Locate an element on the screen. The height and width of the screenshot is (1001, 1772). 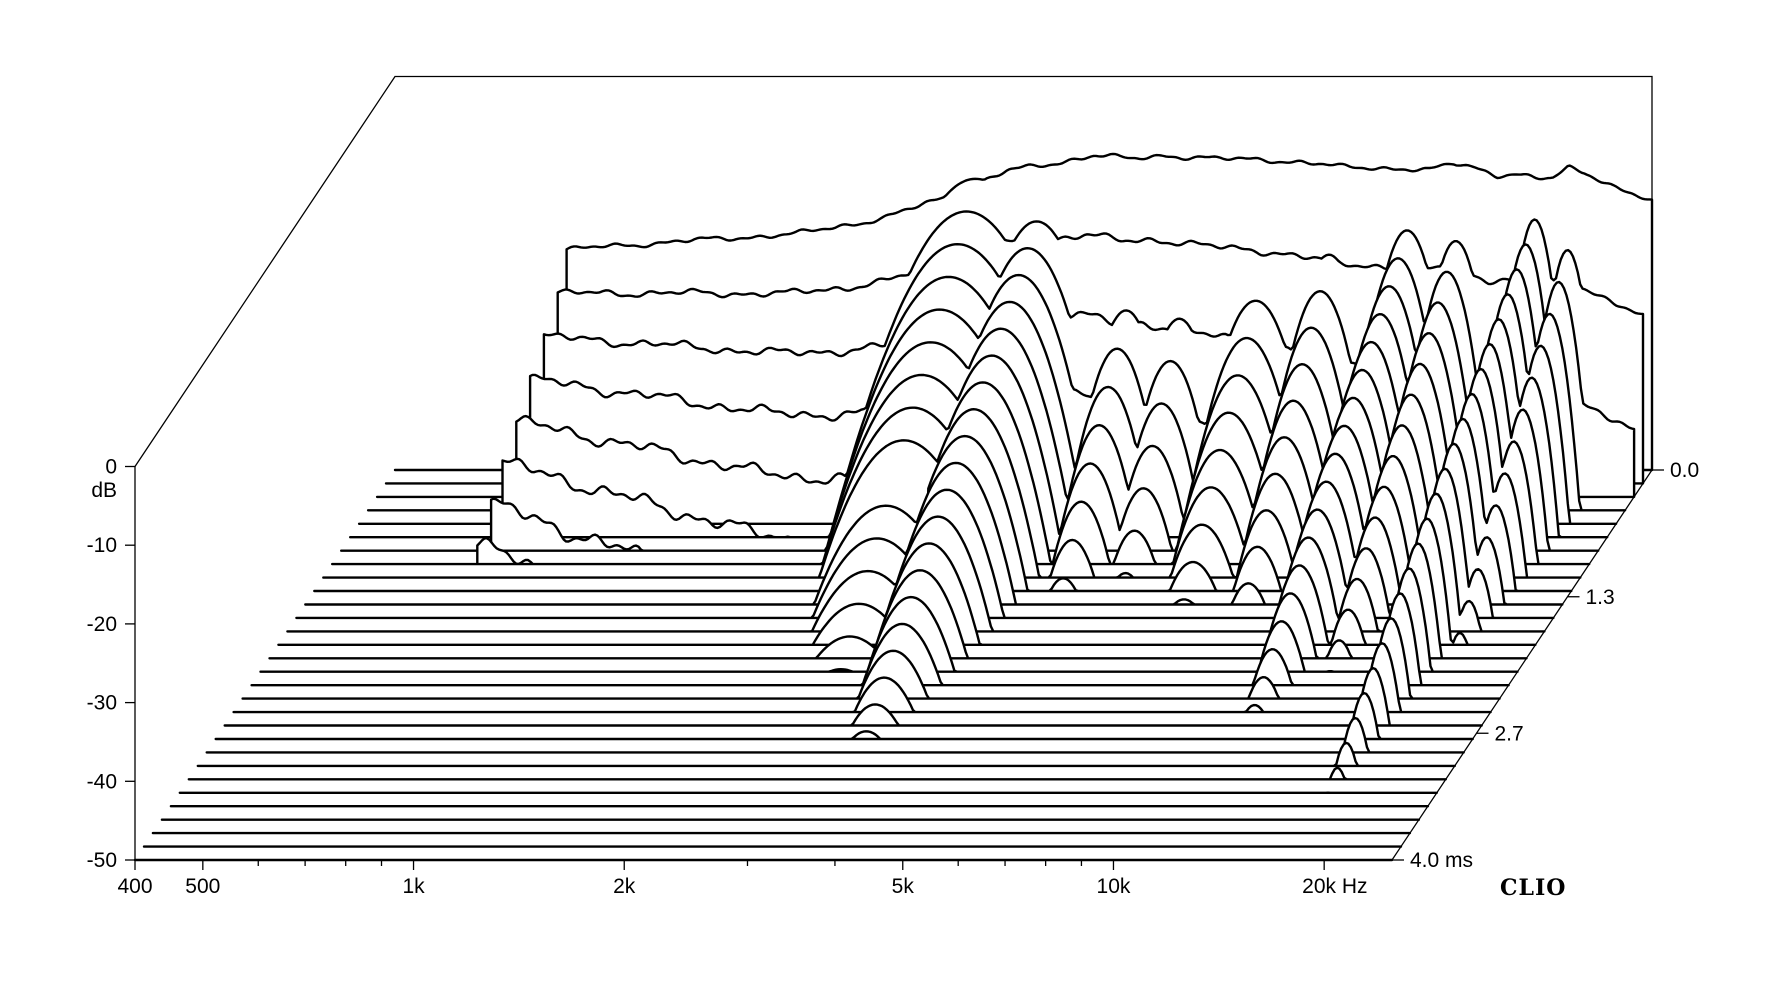
brand-label: CLIO is located at coordinates (1533, 888).